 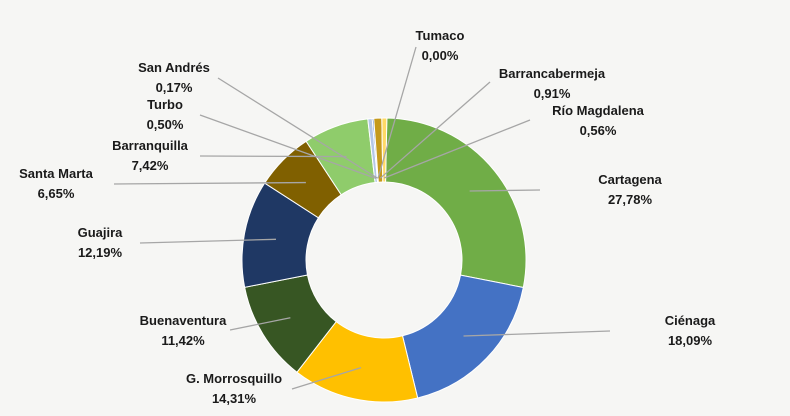 What do you see at coordinates (288, 147) in the screenshot?
I see `leader-line-turbo` at bounding box center [288, 147].